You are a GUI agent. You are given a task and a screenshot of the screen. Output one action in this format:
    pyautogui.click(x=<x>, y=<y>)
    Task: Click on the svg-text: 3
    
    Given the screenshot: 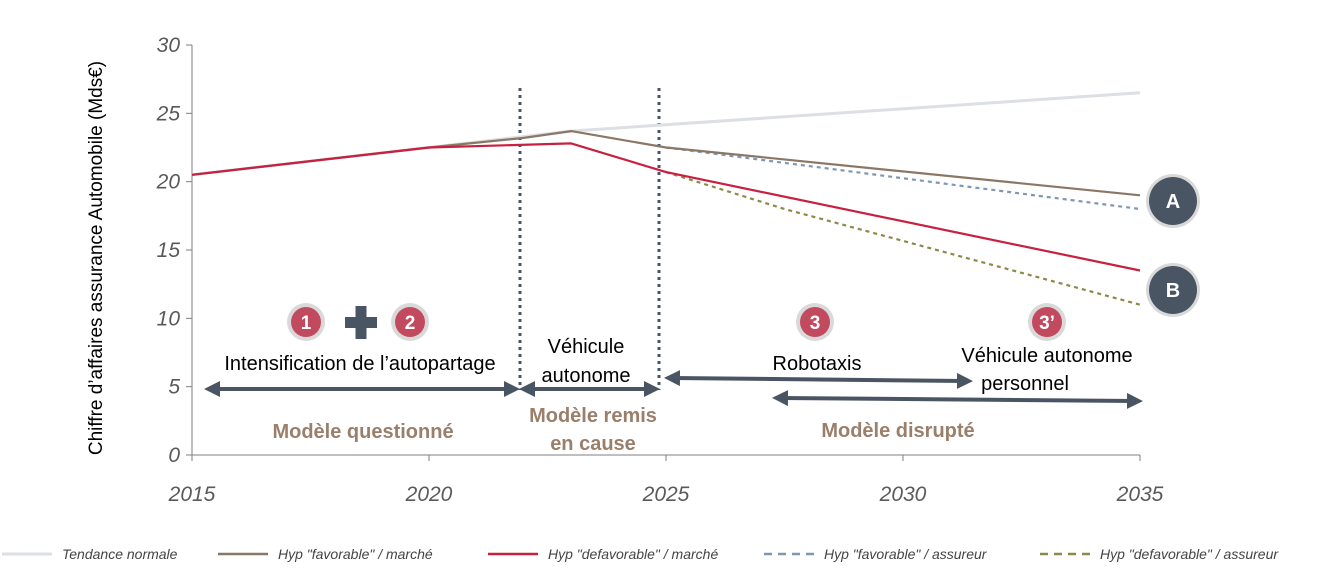 What is the action you would take?
    pyautogui.click(x=815, y=323)
    